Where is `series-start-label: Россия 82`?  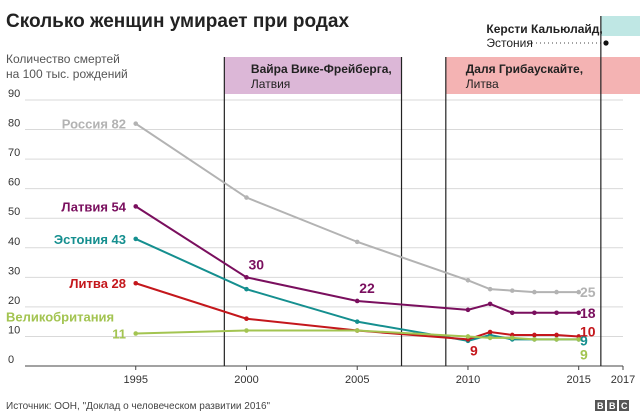
series-start-label: Россия 82 is located at coordinates (94, 124).